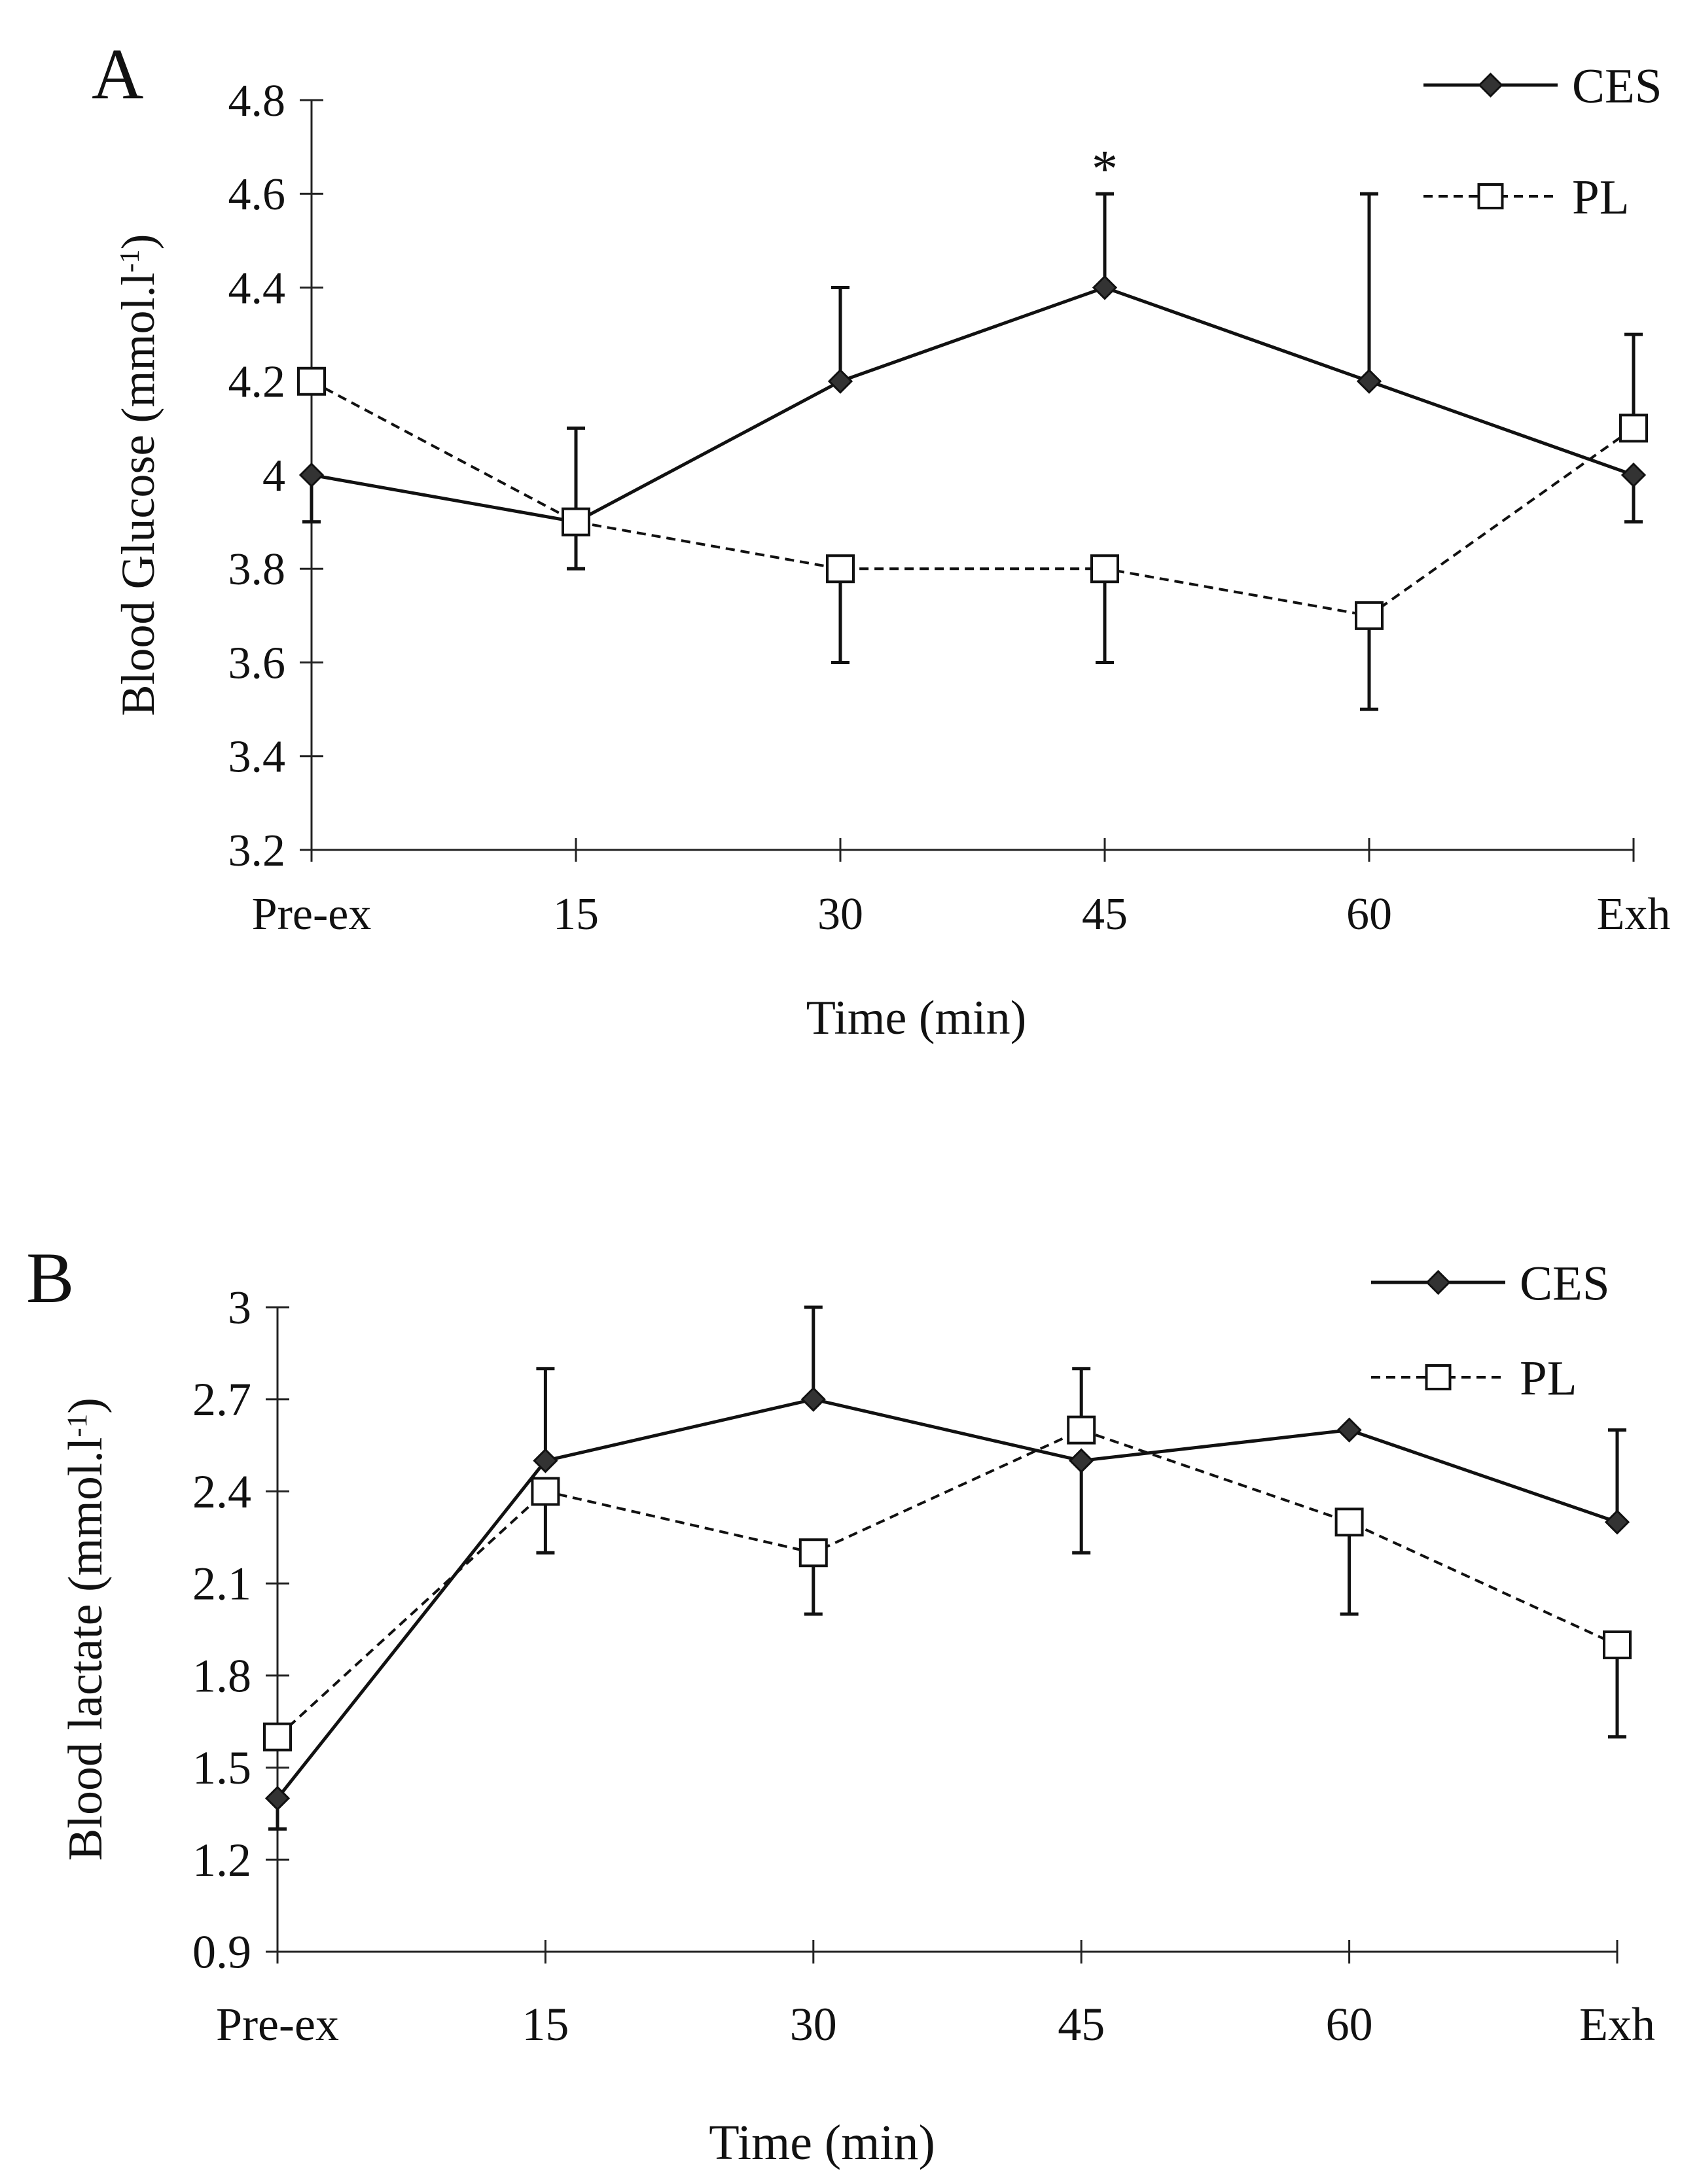  Describe the element at coordinates (257, 663) in the screenshot. I see `y-tick-label: 3.6` at that location.